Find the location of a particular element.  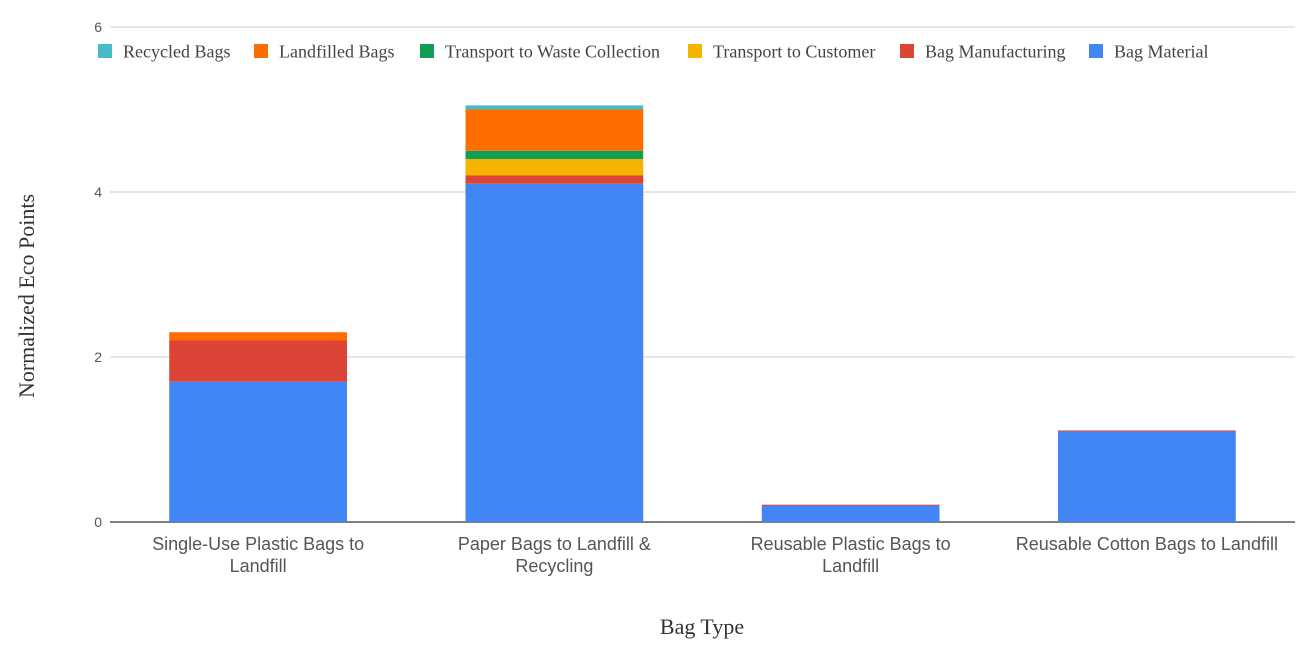

legend-item-recycled-bags: Recycled Bags is located at coordinates (164, 52).